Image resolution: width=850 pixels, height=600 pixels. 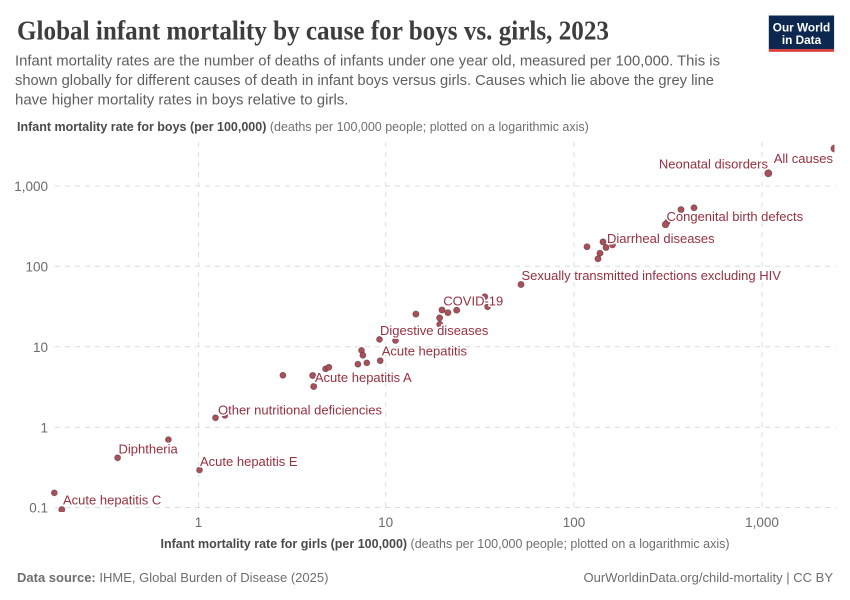 What do you see at coordinates (714, 164) in the screenshot?
I see `svg-text: Neonatal disorders` at bounding box center [714, 164].